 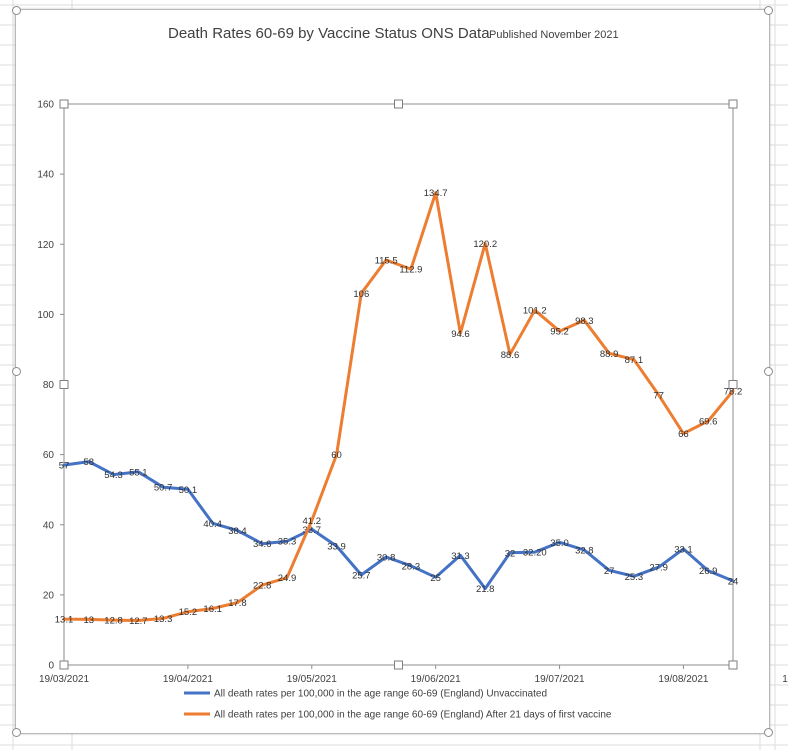 I want to click on data-label: 33.9, so click(x=336, y=547).